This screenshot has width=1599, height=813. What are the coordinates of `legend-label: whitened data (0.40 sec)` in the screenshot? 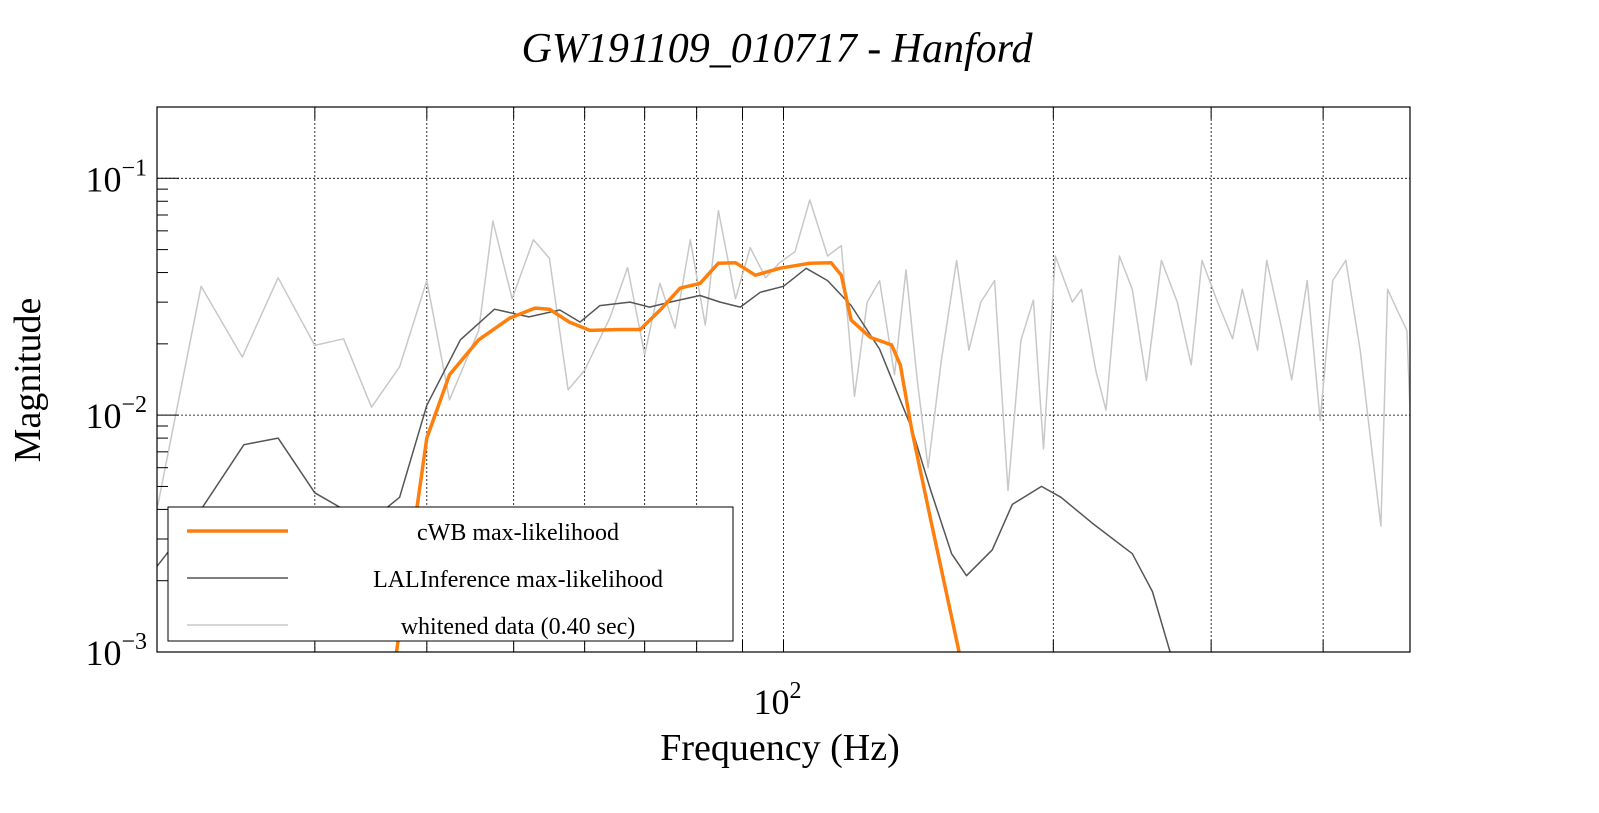 It's located at (518, 627).